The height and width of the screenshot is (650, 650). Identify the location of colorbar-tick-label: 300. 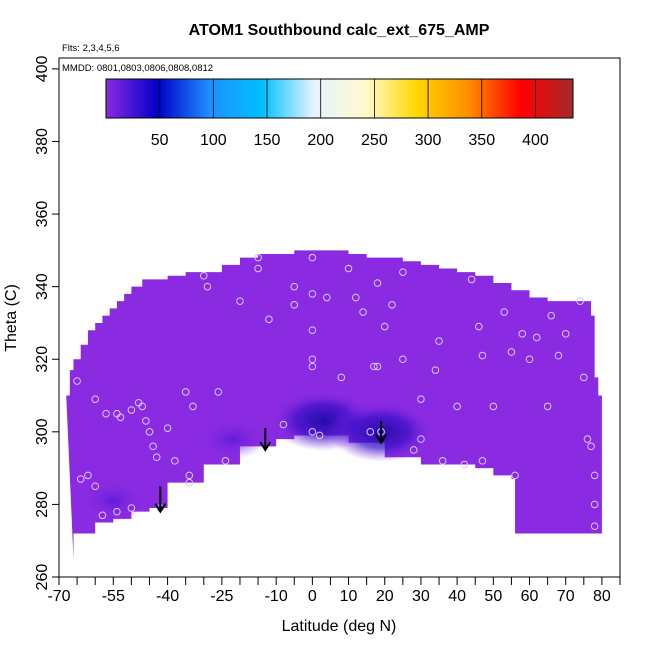
(428, 140).